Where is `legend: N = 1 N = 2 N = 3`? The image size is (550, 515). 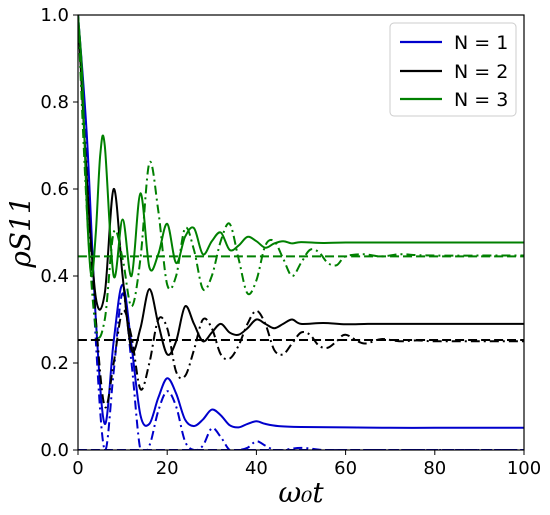
legend: N = 1 N = 2 N = 3 is located at coordinates (453, 69).